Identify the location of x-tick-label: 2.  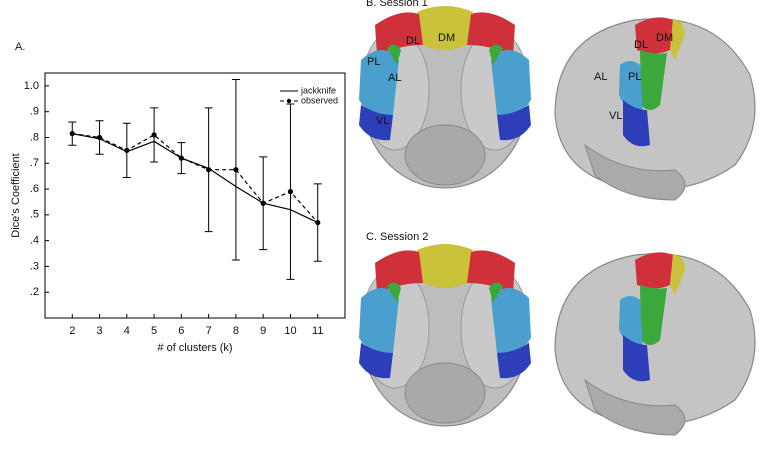
(72, 331).